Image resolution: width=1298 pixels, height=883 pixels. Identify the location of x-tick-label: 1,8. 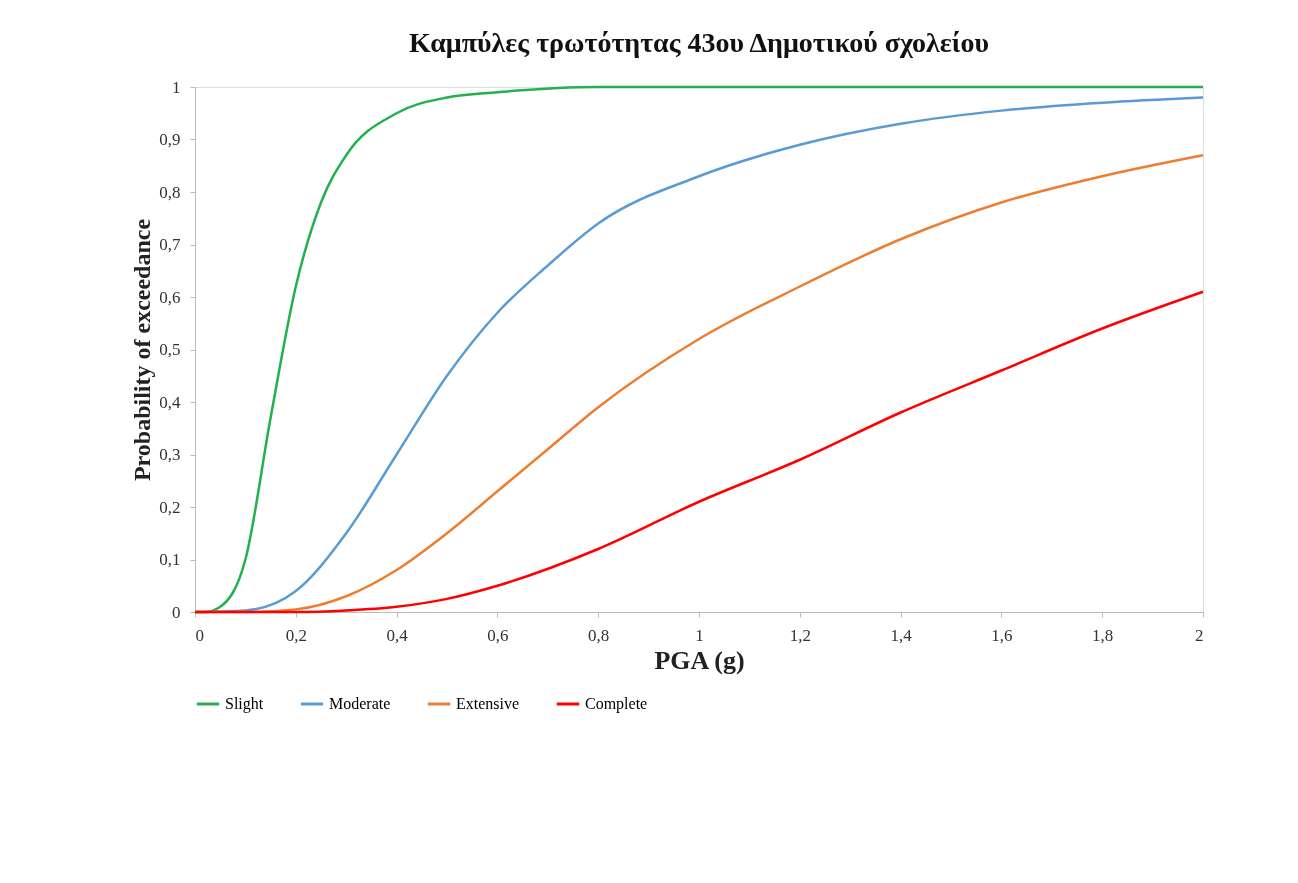
(1103, 635).